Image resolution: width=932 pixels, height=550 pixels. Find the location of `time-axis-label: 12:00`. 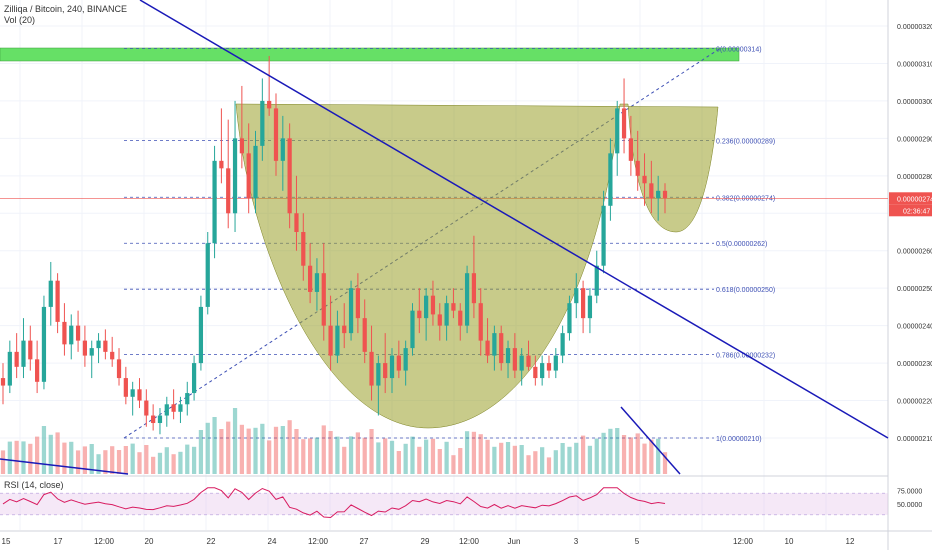

time-axis-label: 12:00 is located at coordinates (469, 541).